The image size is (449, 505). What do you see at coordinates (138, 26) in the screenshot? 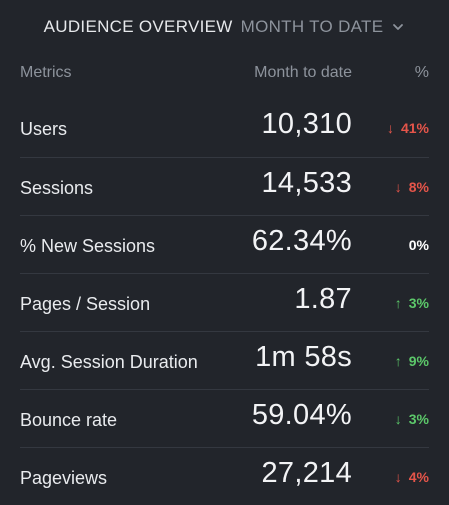
I see `widget-title: AUDIENCE OVERVIEW` at bounding box center [138, 26].